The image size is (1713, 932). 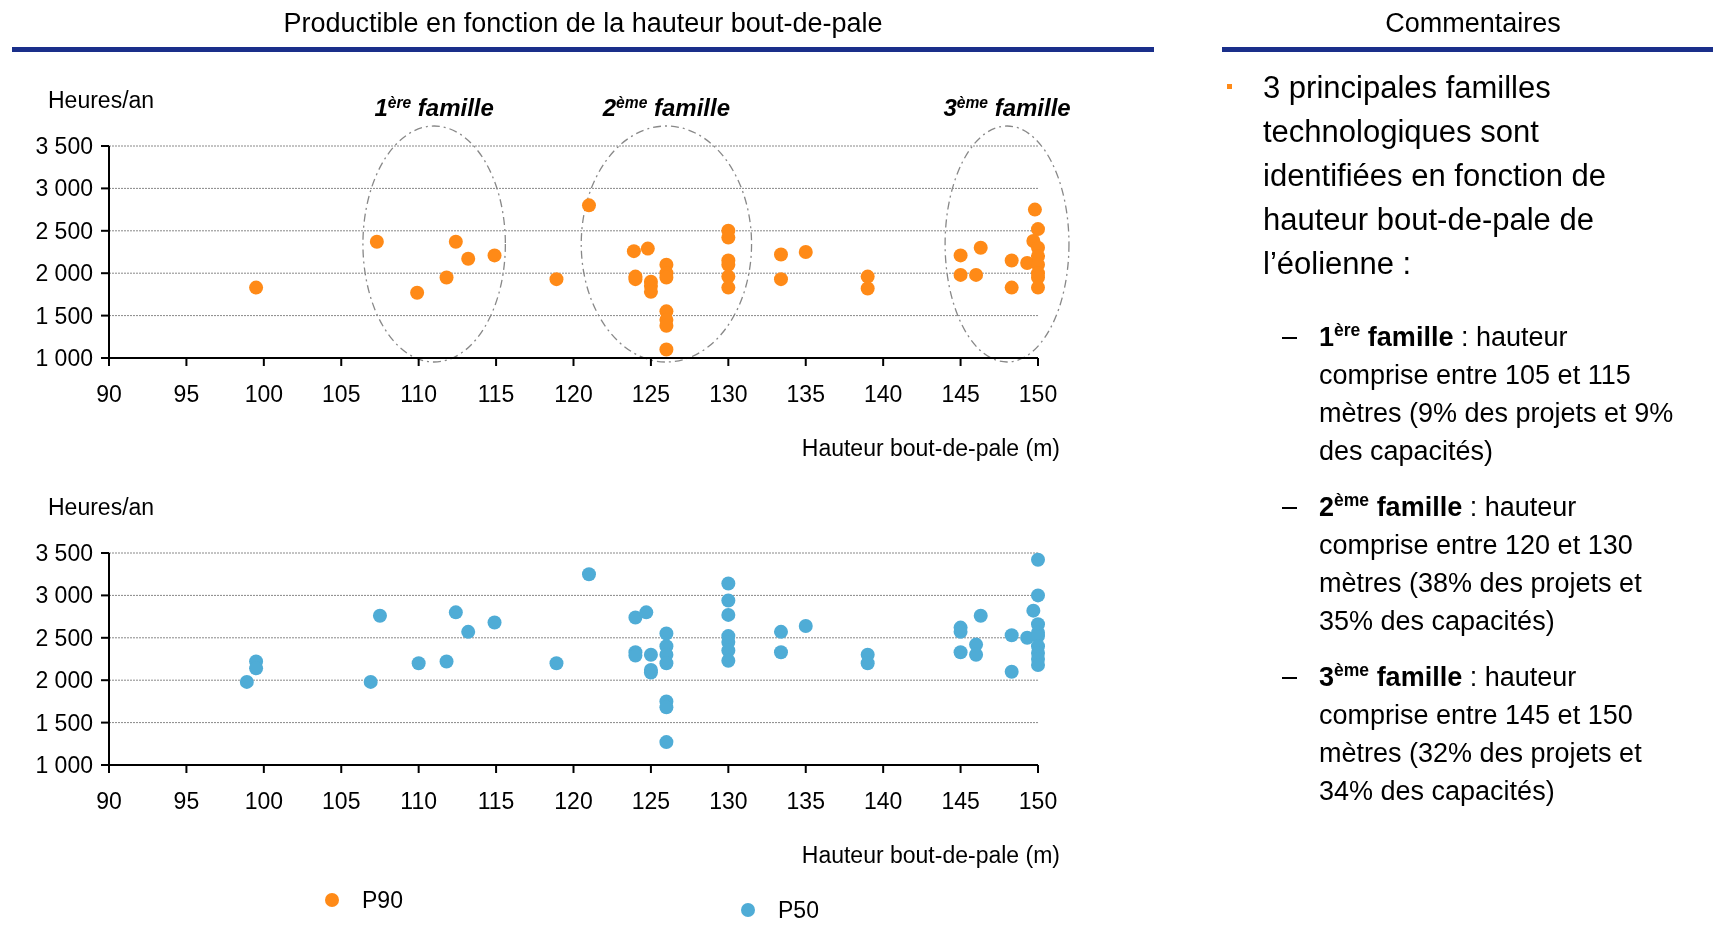 What do you see at coordinates (1434, 175) in the screenshot?
I see `text: 3 principales familles technologiques sont identifiées en fonction de hauteur bout-de-pale de l’éolienne :` at bounding box center [1434, 175].